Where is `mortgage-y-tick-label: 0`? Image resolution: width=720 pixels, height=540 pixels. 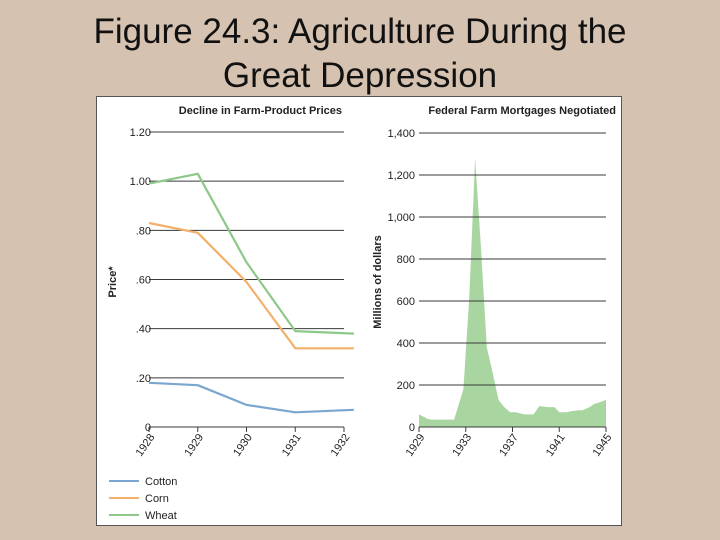
mortgage-y-tick-label: 0 is located at coordinates (412, 428).